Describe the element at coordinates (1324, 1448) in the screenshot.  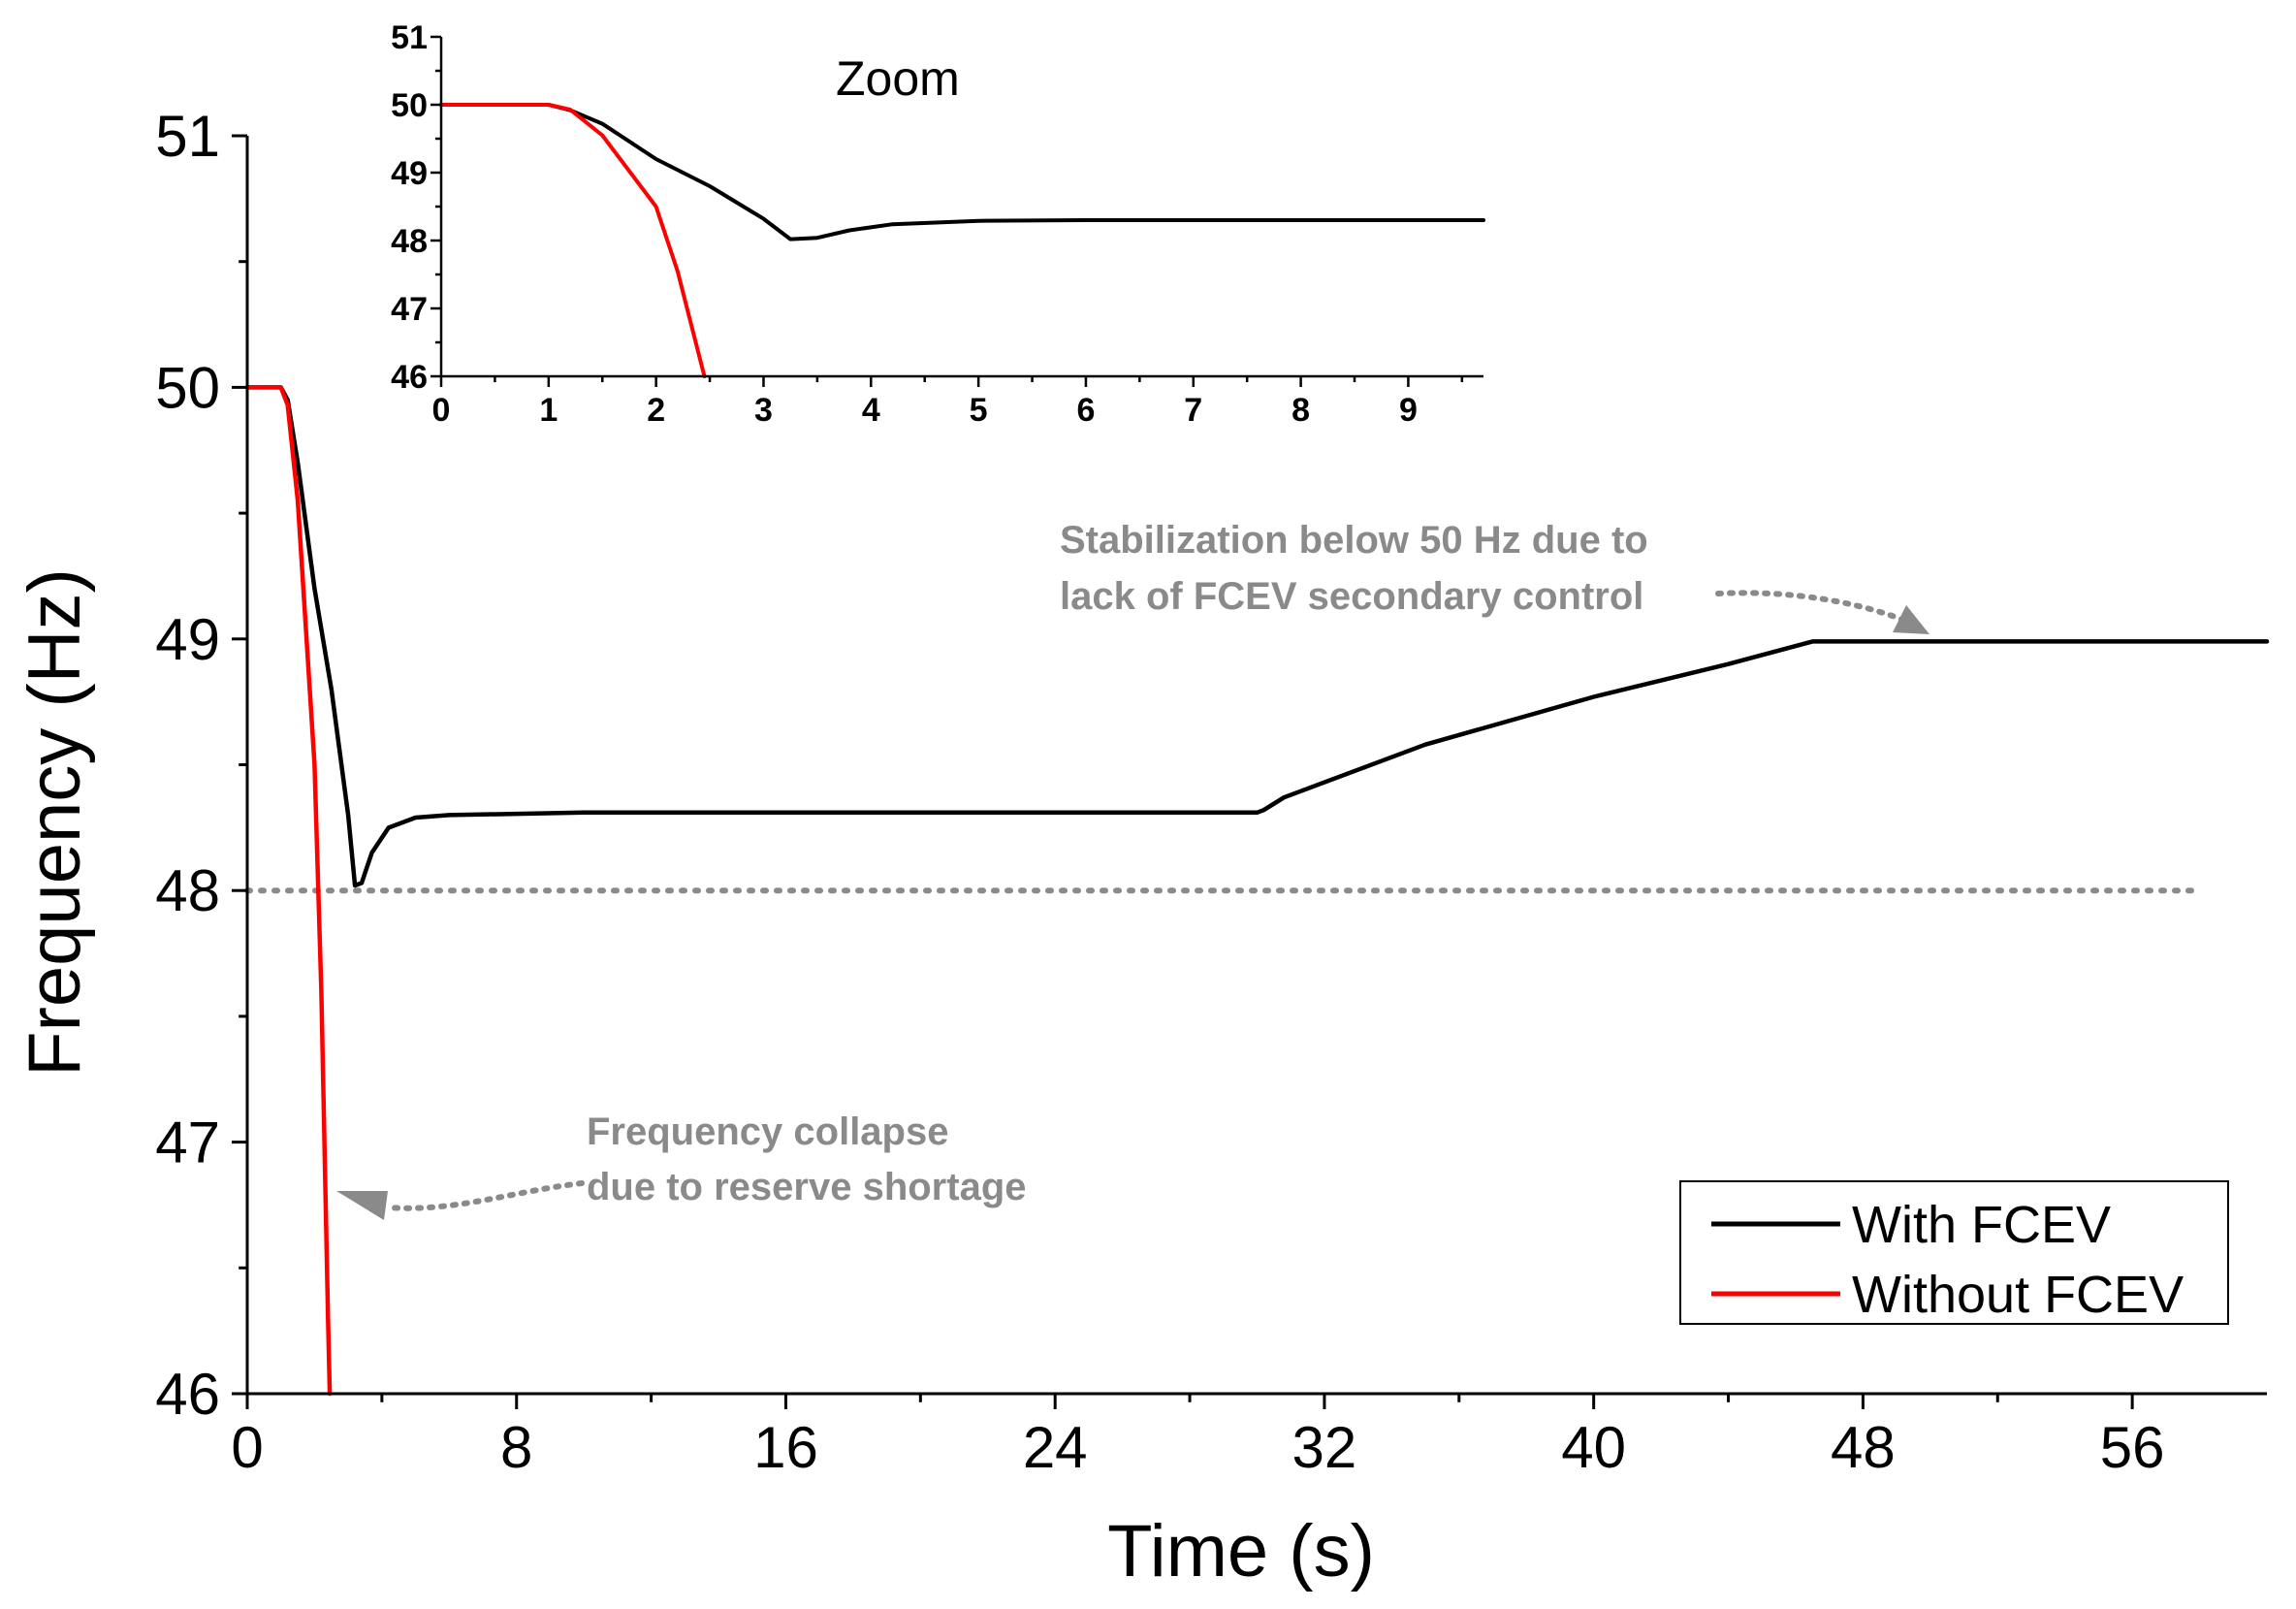
I see `main-x-tick-label: 32` at that location.